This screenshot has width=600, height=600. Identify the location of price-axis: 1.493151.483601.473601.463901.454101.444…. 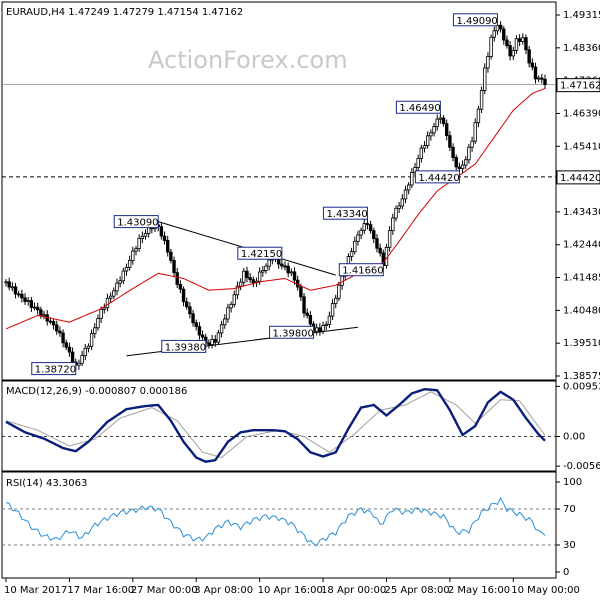
(578, 196).